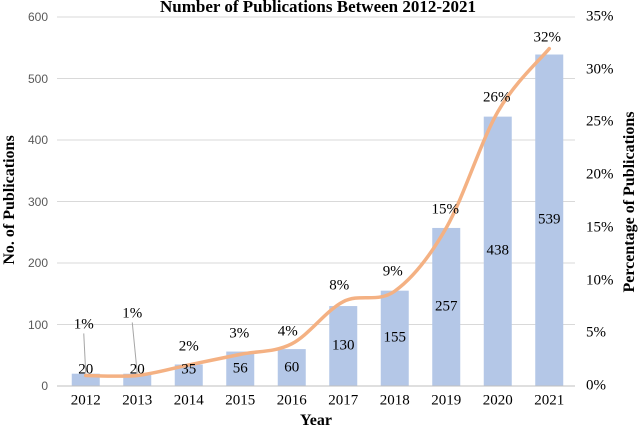 The width and height of the screenshot is (640, 435). I want to click on percent-label: 15%, so click(445, 209).